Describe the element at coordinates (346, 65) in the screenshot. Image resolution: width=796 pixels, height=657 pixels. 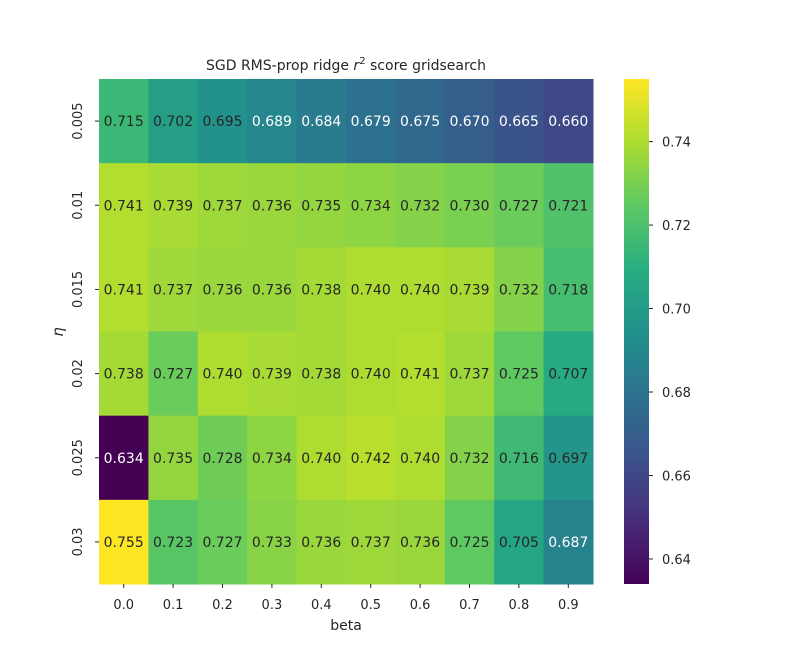
I see `chart-title: SGD RMS-prop ridge r2 score gridsearch` at that location.